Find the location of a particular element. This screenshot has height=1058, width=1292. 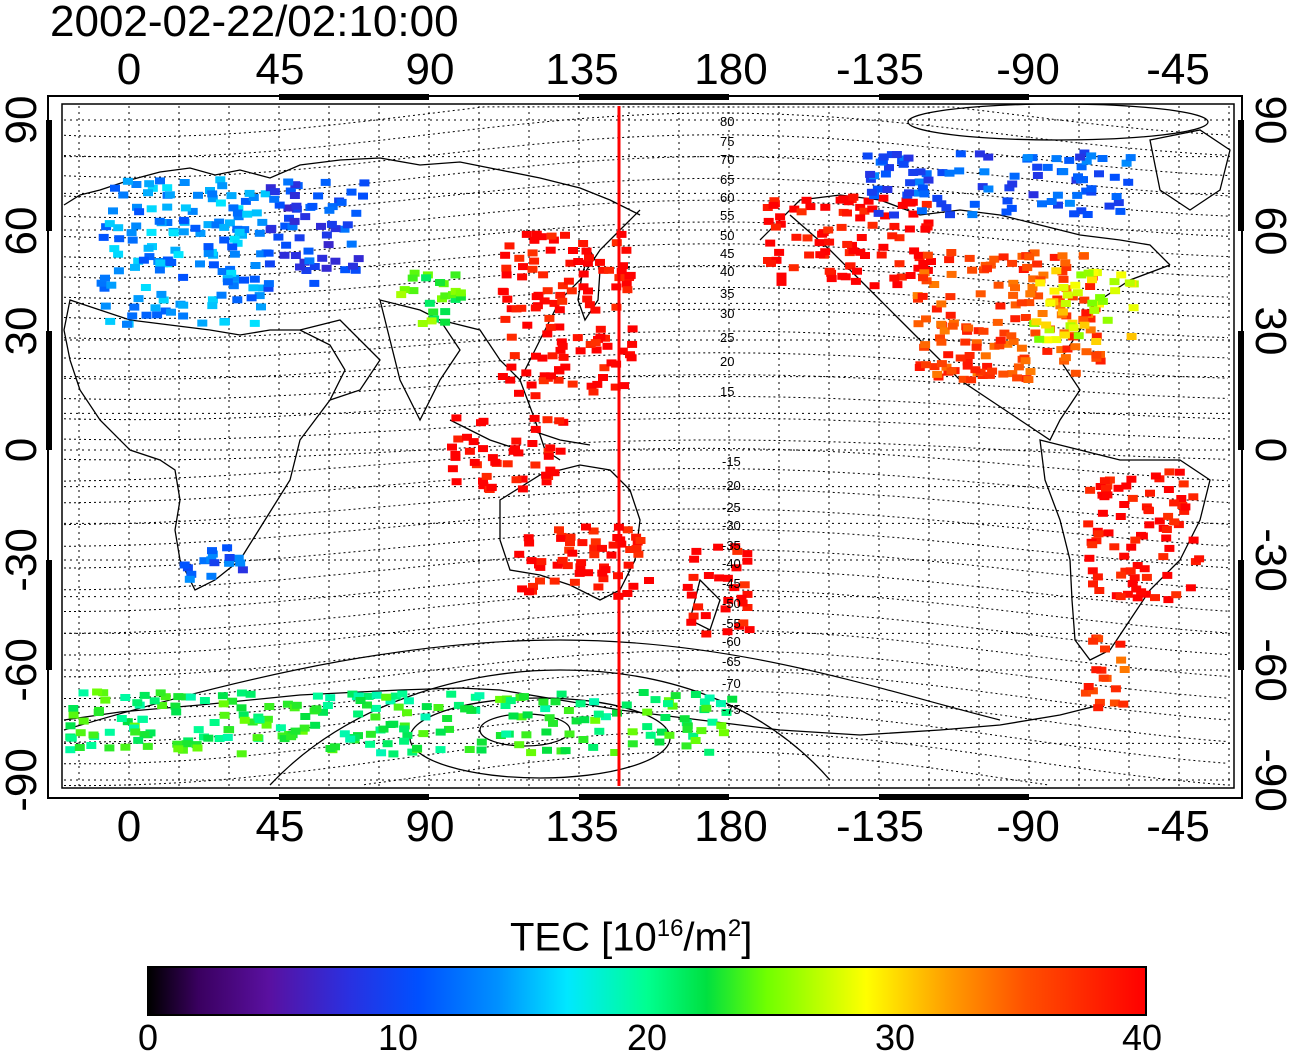

contour-label: 25 is located at coordinates (727, 337).